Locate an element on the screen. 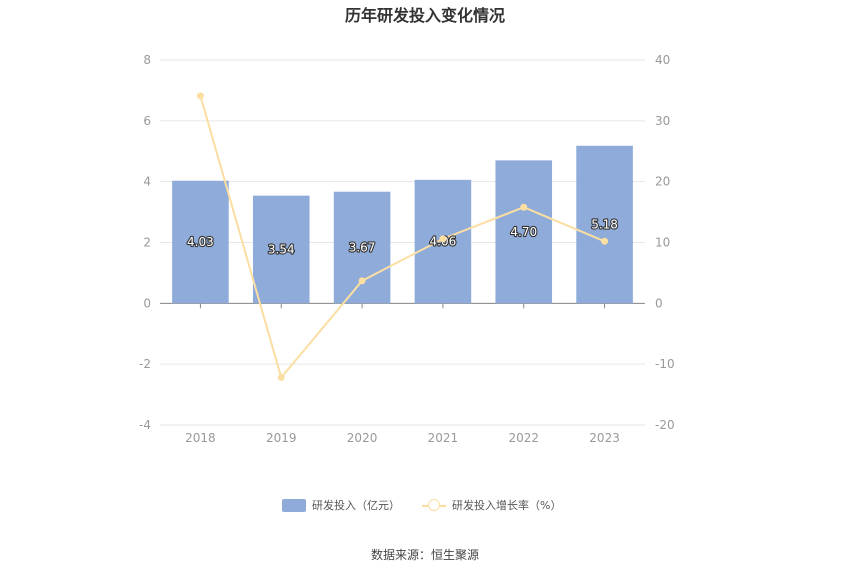 The width and height of the screenshot is (850, 575). y-right-tick-label: 0 is located at coordinates (659, 303).